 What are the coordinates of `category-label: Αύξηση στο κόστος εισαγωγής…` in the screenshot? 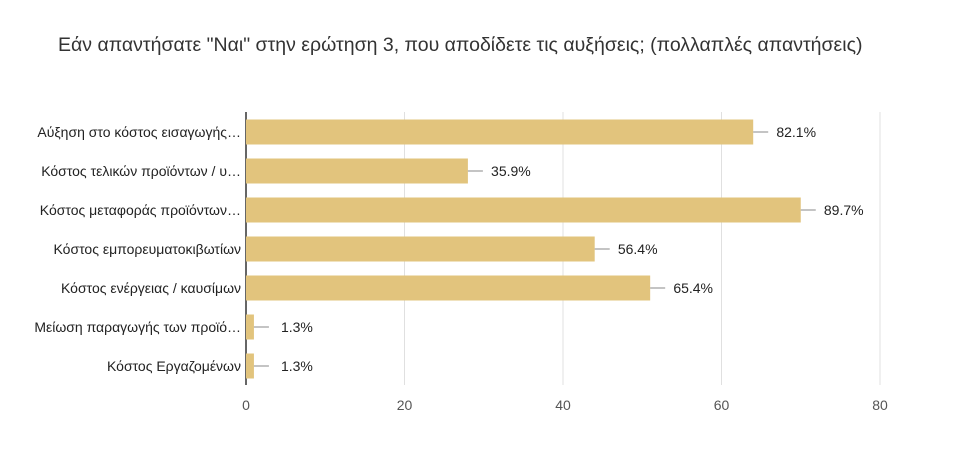 It's located at (139, 132).